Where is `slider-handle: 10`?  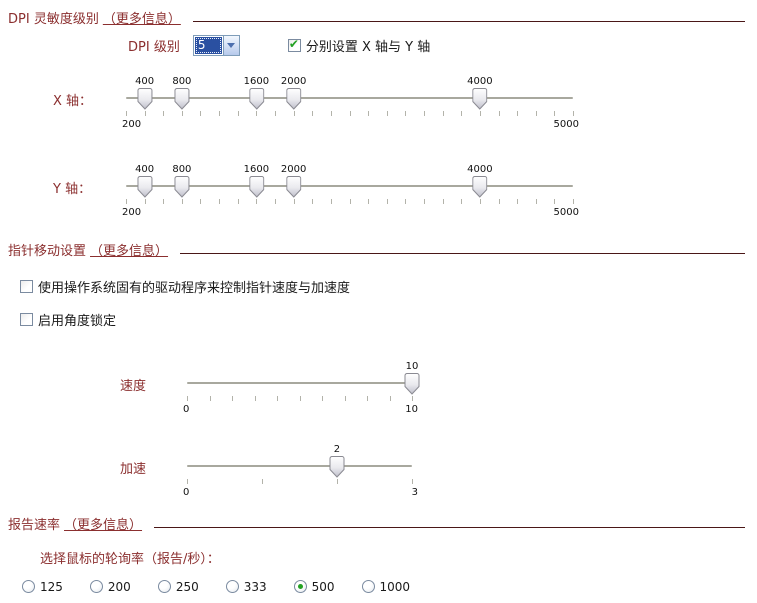 slider-handle: 10 is located at coordinates (412, 378).